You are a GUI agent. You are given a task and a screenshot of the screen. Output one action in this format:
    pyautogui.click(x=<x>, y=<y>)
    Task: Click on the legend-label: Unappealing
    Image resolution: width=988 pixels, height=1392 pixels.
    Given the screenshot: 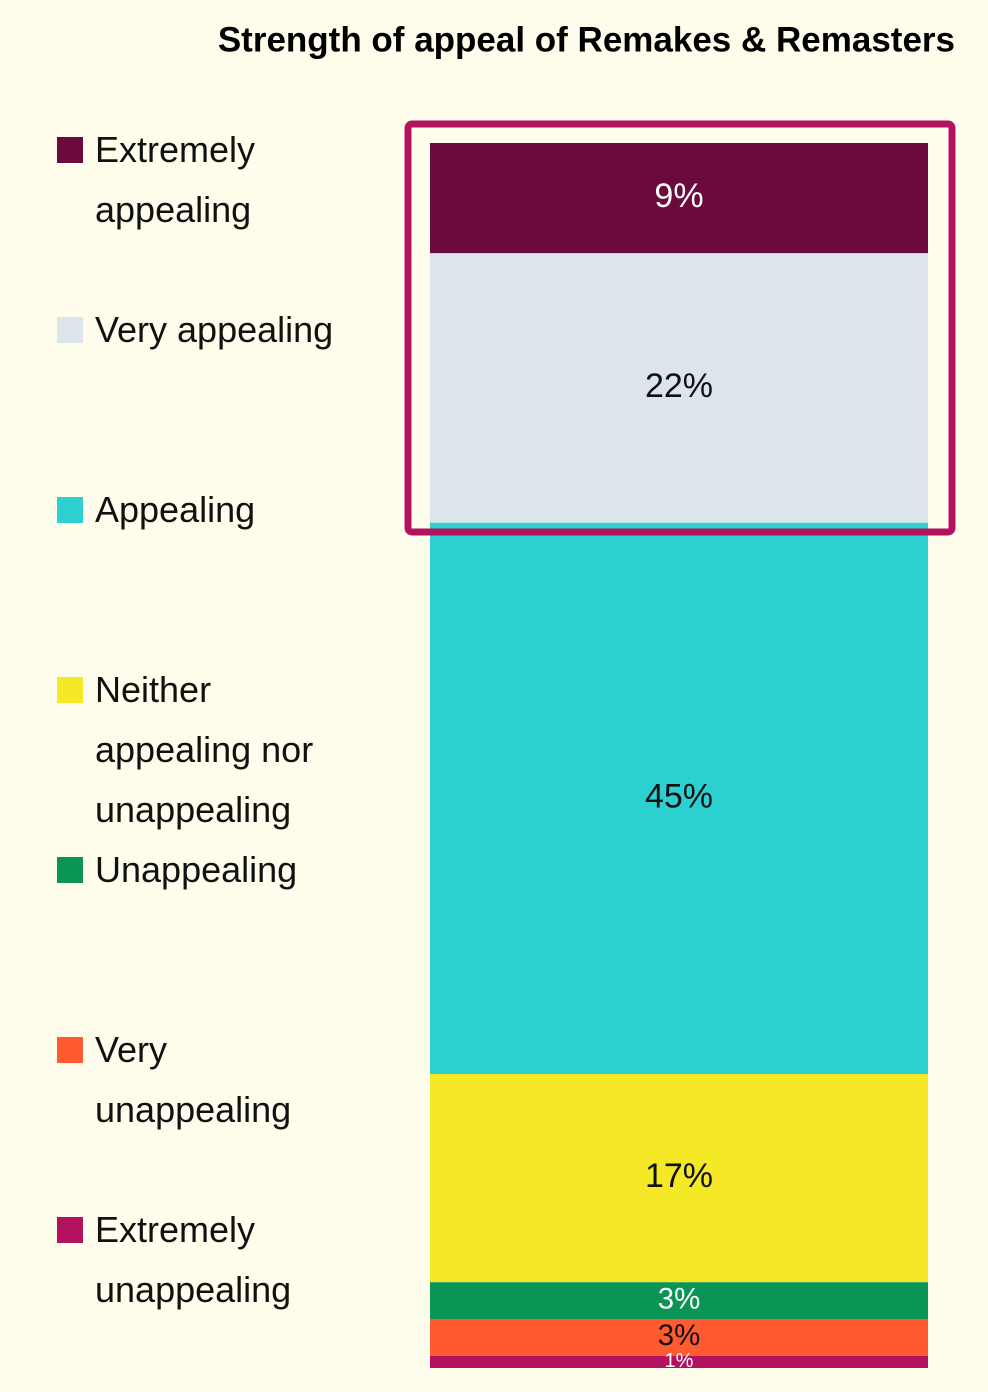 What is the action you would take?
    pyautogui.click(x=196, y=869)
    